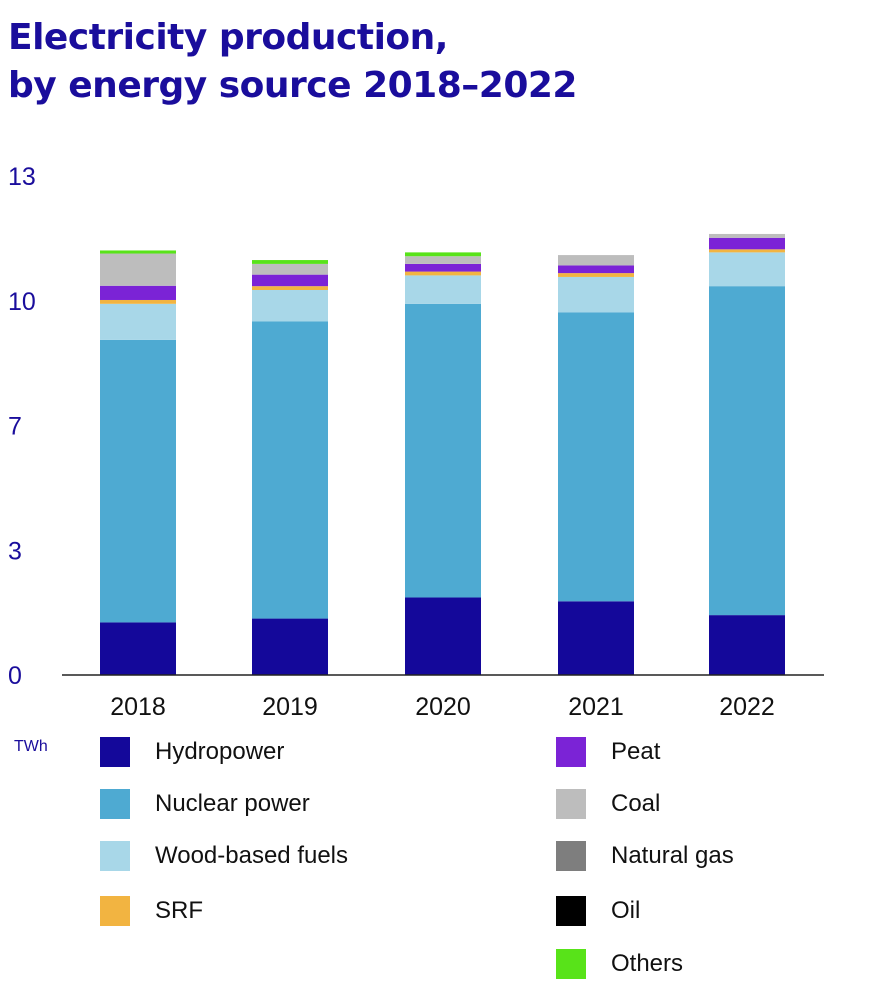 This screenshot has width=886, height=990. I want to click on bar-segment-coal-2020, so click(443, 260).